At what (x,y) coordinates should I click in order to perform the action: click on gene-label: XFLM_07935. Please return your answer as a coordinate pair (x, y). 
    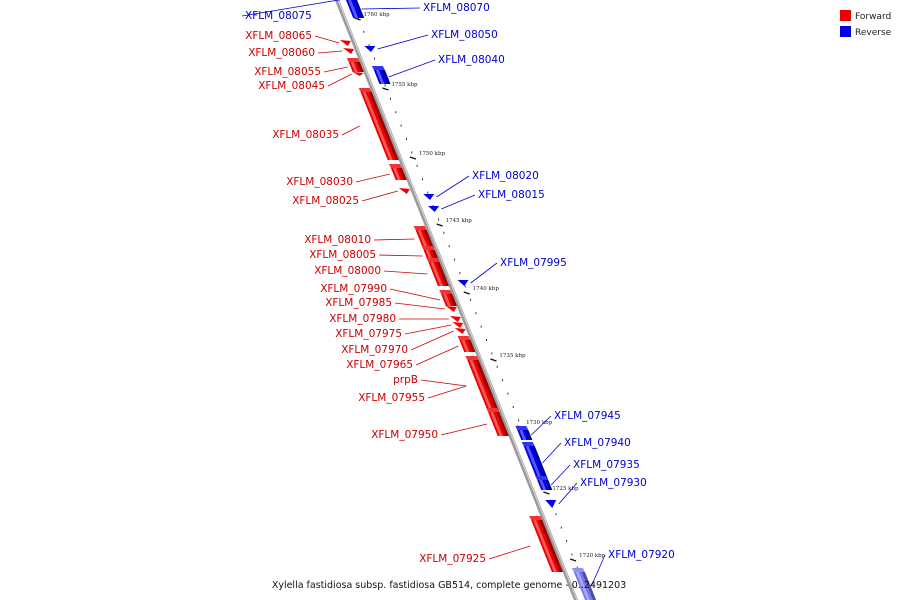
    Looking at the image, I should click on (606, 465).